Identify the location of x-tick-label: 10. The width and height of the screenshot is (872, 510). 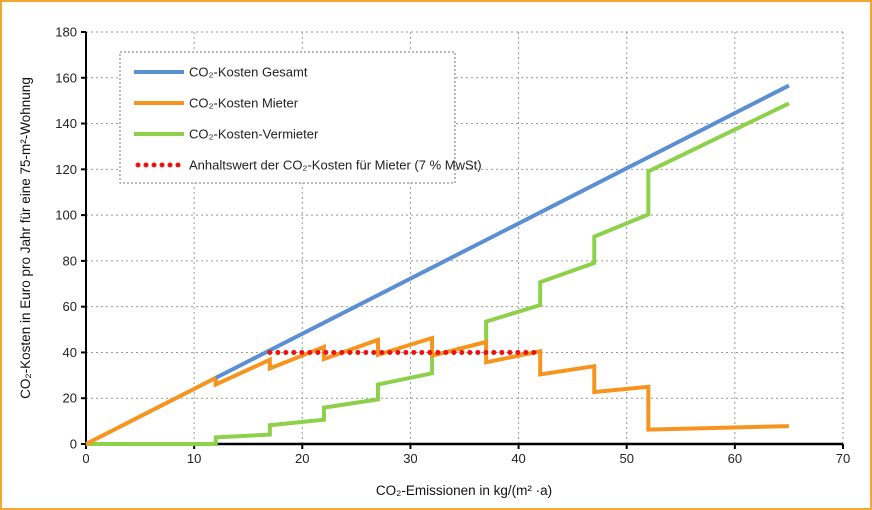
(194, 458).